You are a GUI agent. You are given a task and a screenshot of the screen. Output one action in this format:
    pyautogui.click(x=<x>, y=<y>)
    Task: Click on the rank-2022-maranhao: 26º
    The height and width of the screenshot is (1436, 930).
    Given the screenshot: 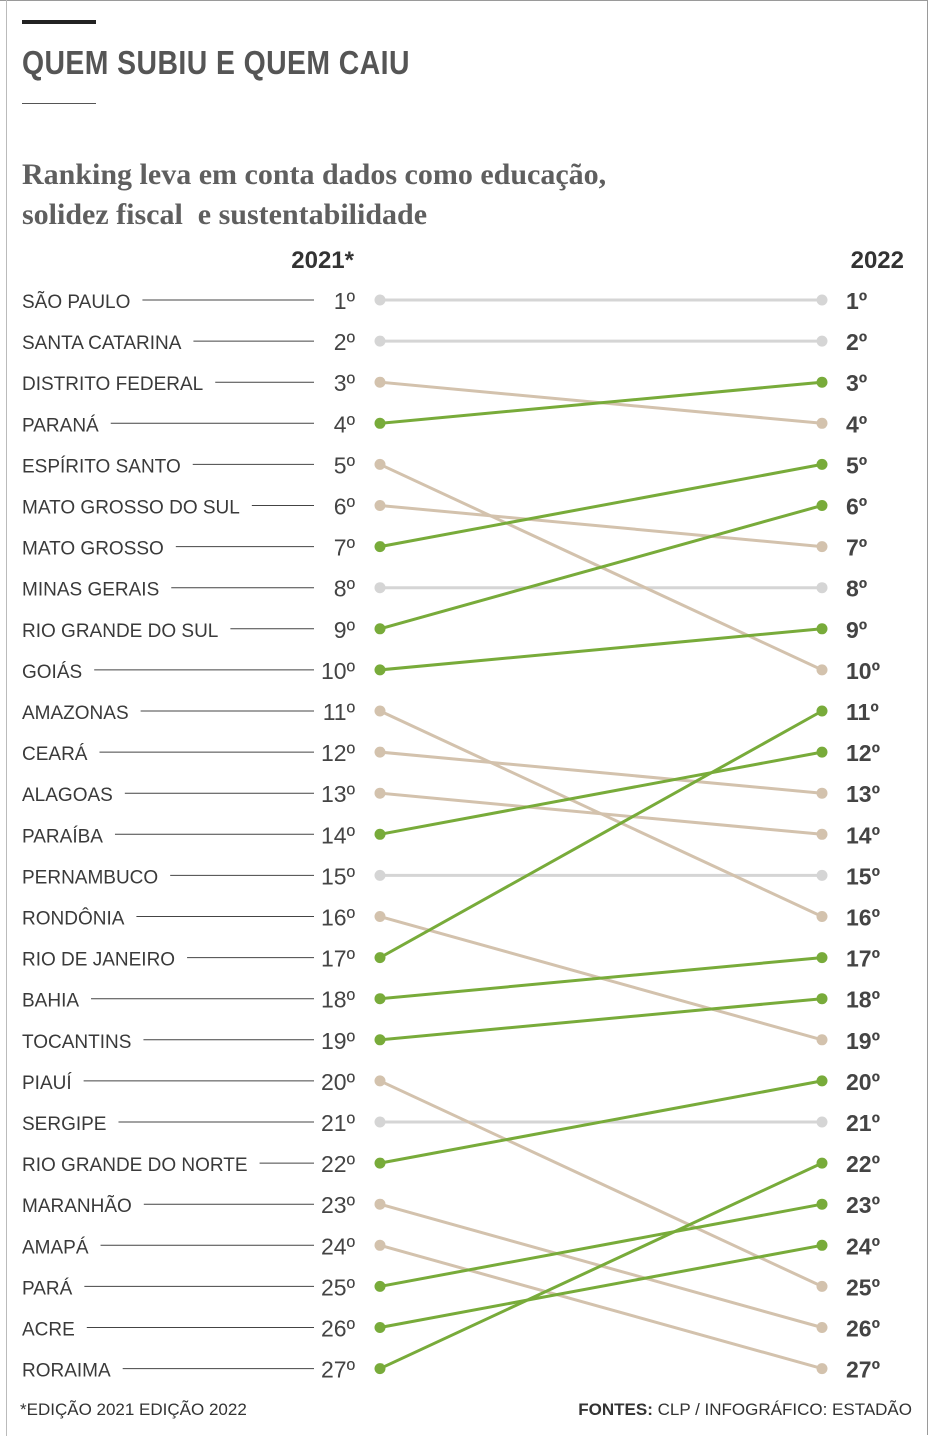 What is the action you would take?
    pyautogui.click(x=863, y=1329)
    